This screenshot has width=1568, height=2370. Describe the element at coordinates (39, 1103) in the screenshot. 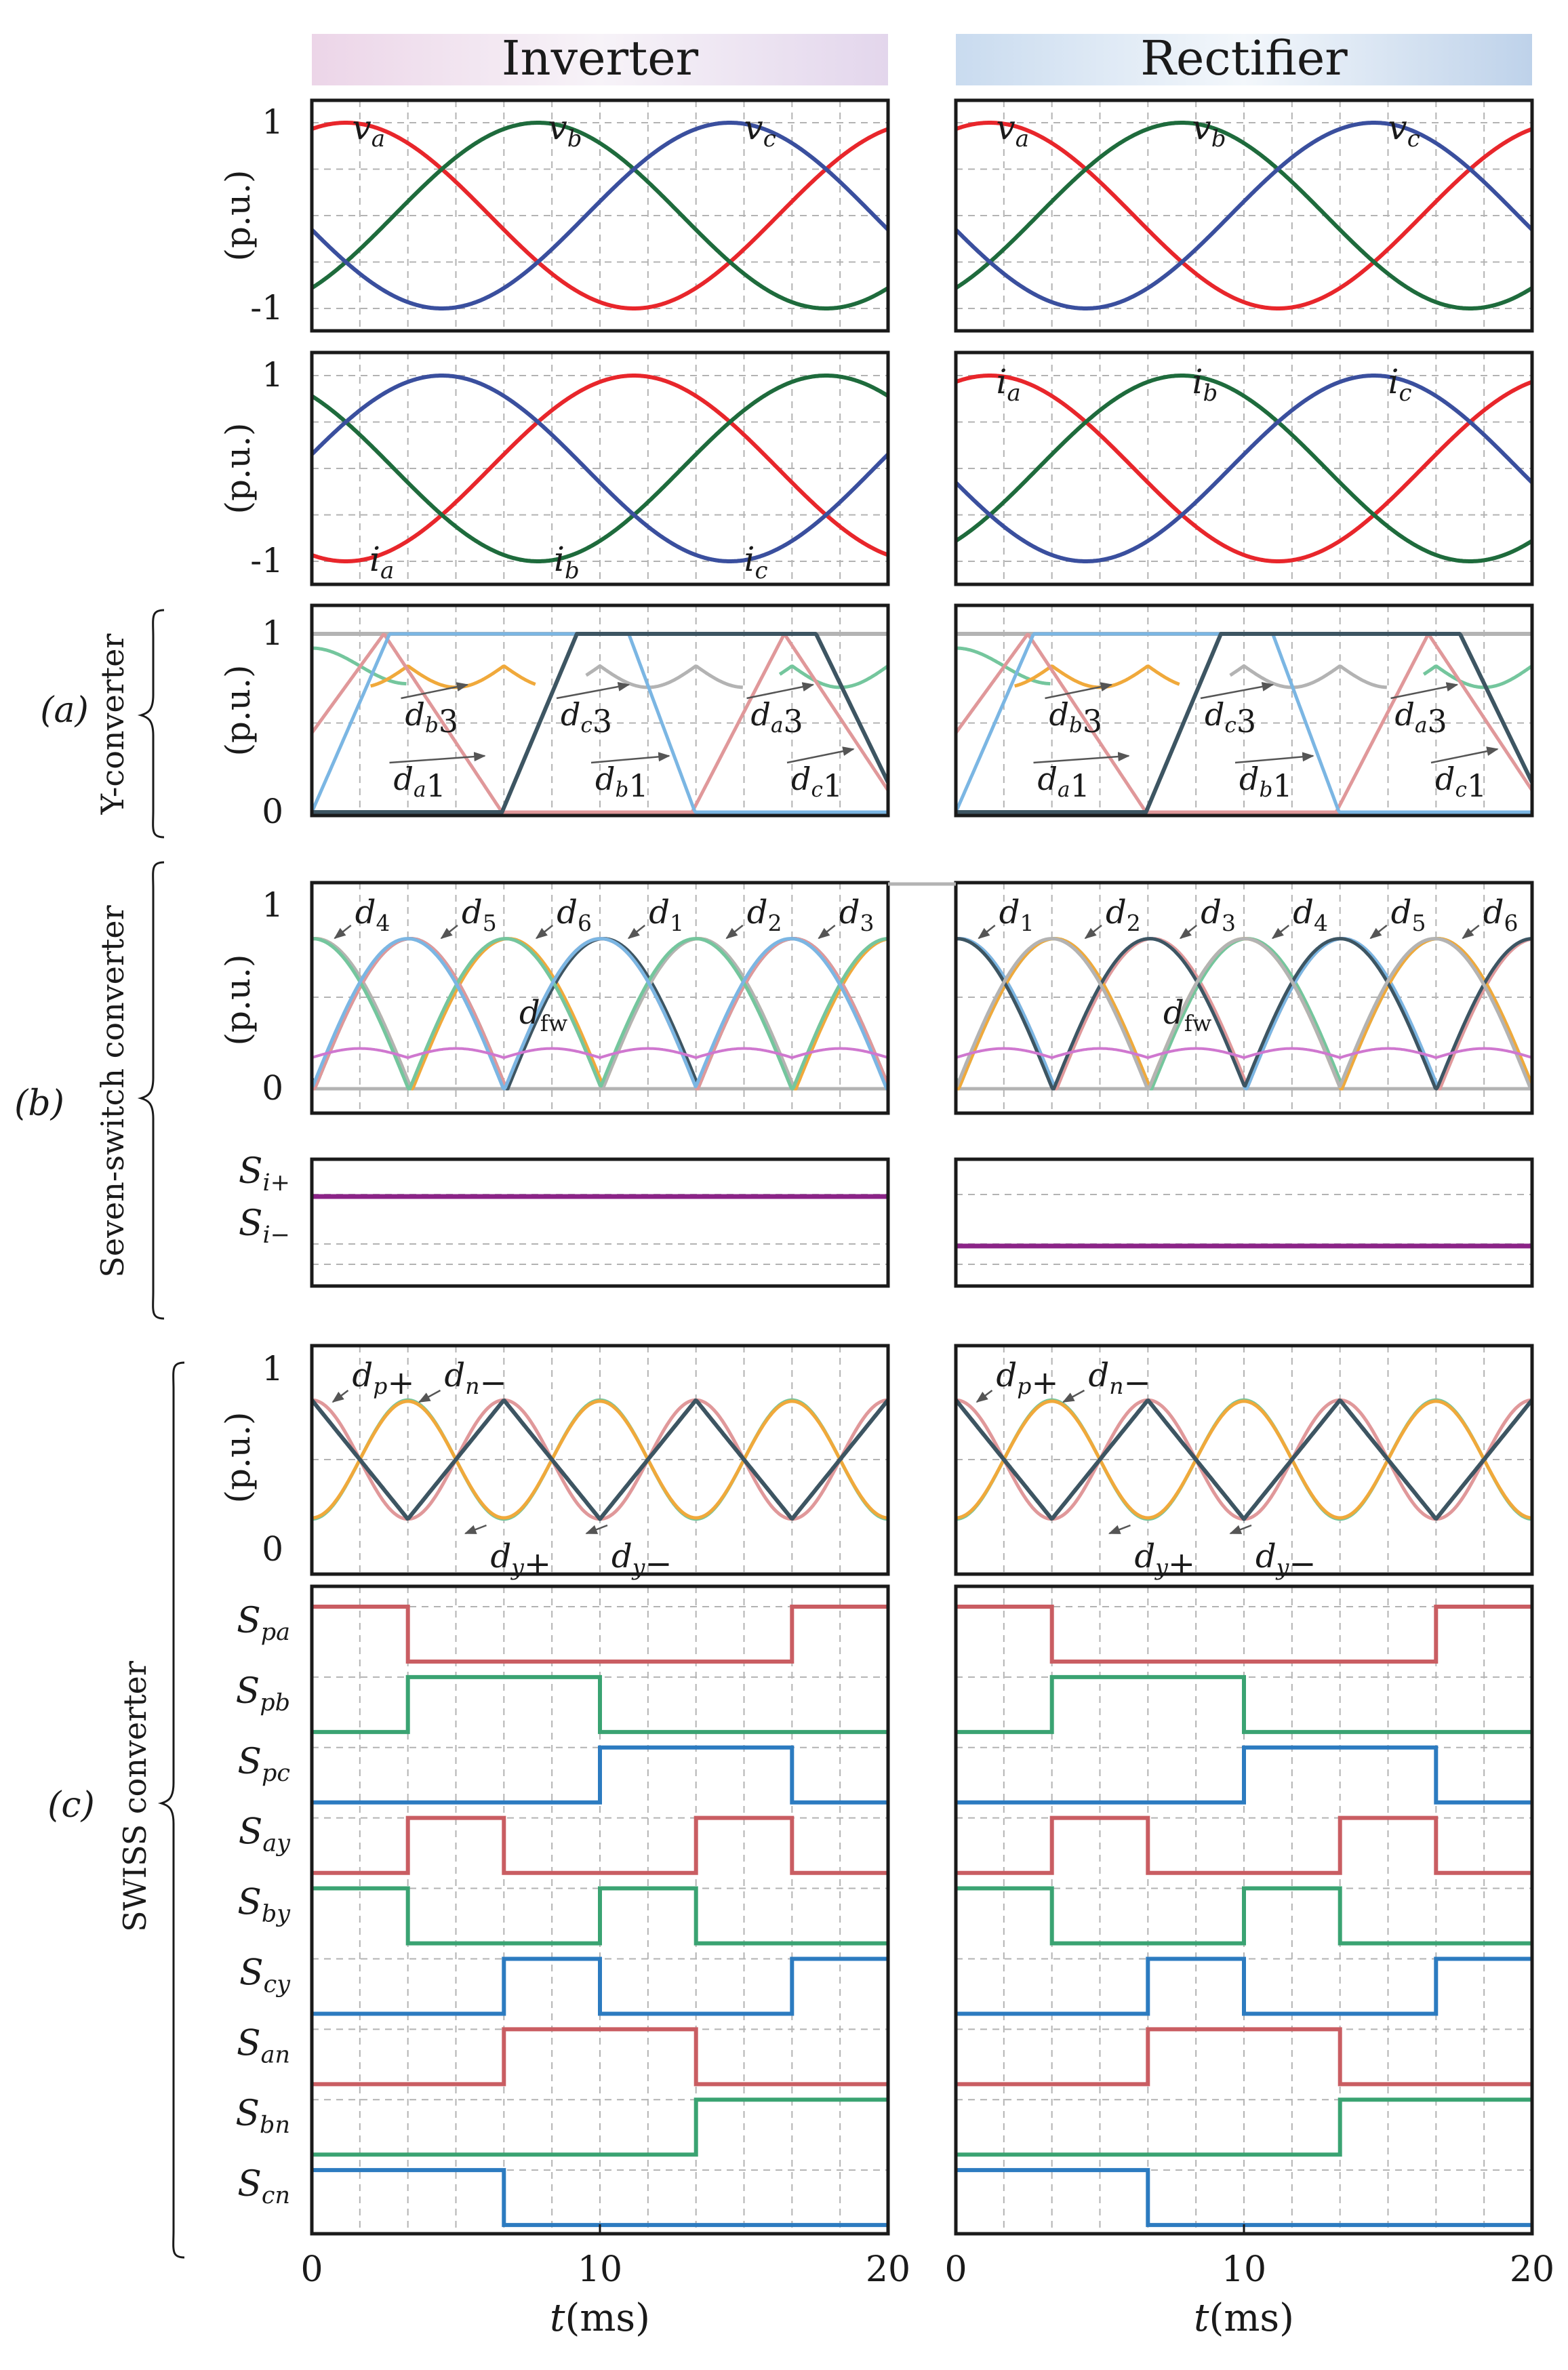

I see `group-b-tag: (b)` at that location.